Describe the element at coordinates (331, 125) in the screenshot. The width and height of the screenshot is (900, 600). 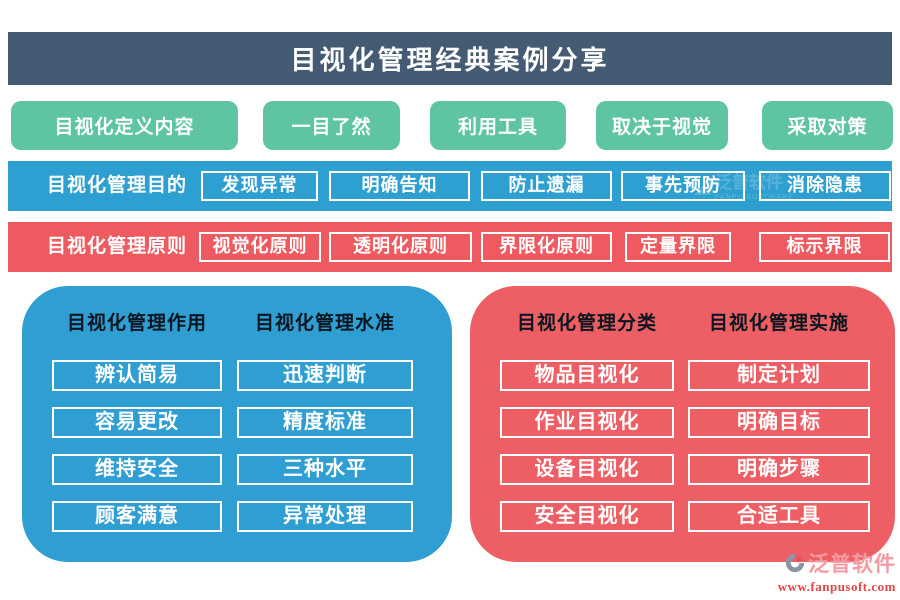
I see `at-a-glance-button: 一目了然` at that location.